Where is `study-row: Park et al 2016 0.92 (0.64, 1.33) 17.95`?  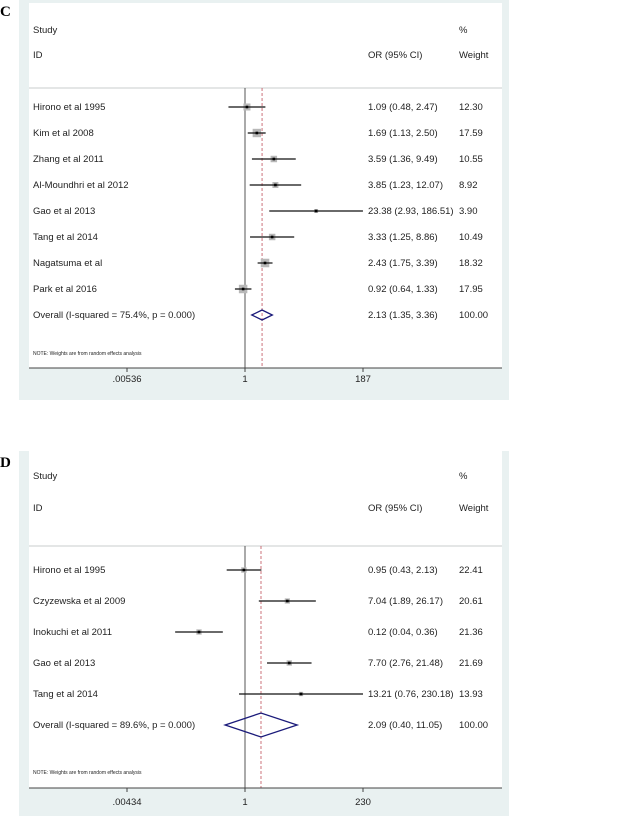 study-row: Park et al 2016 0.92 (0.64, 1.33) 17.95 is located at coordinates (258, 289).